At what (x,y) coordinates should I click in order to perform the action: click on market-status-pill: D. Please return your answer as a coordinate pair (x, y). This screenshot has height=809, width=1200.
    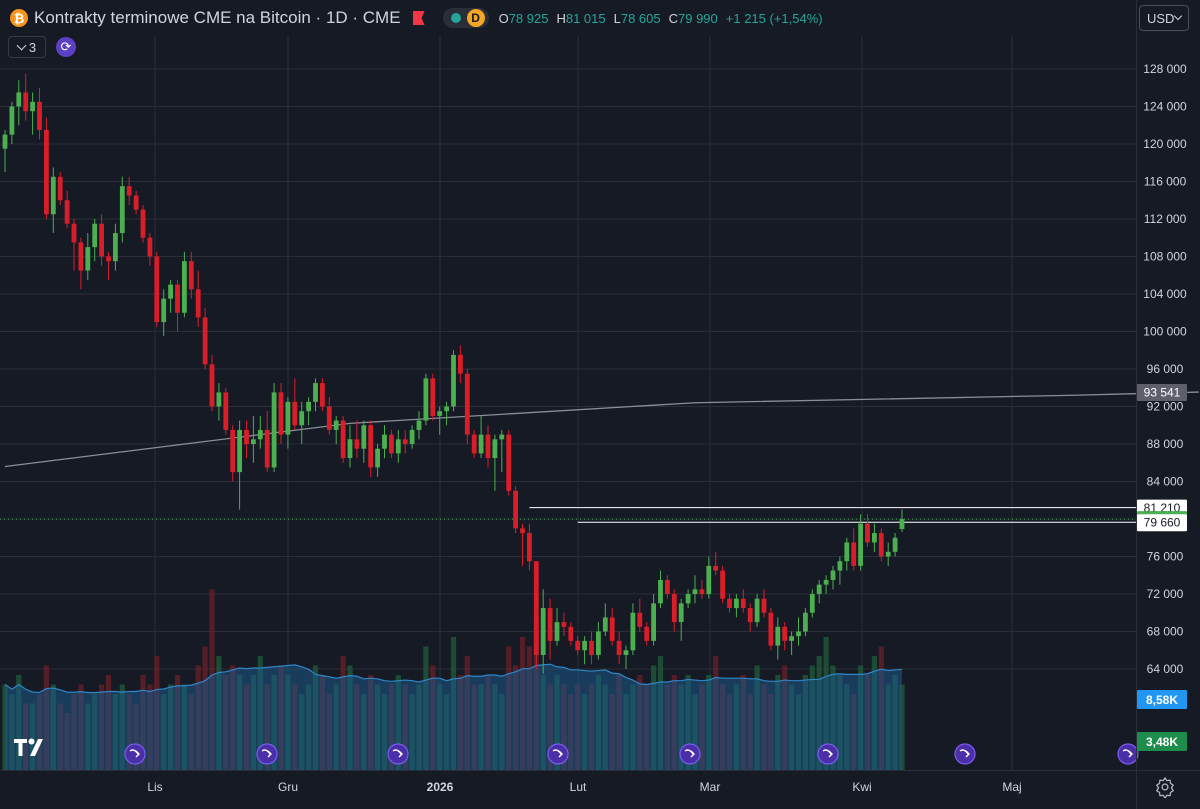
    Looking at the image, I should click on (465, 18).